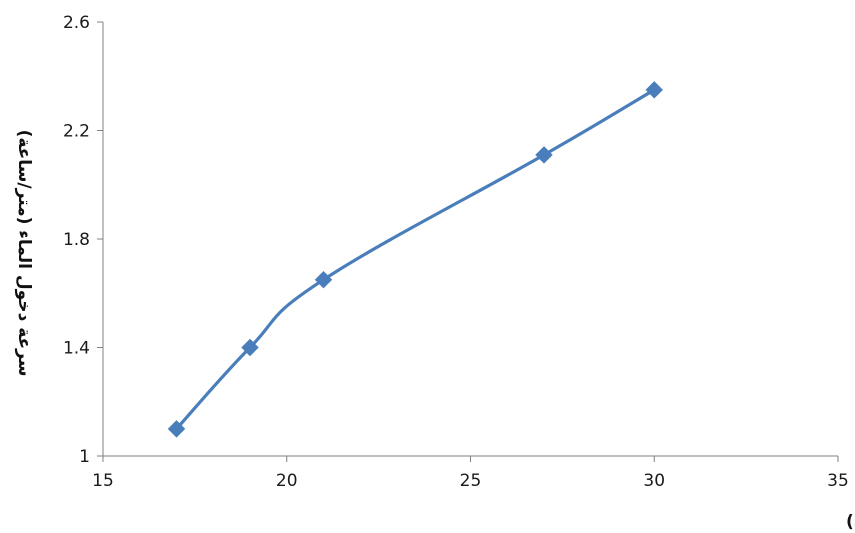 The image size is (855, 533). I want to click on y-tick-label: 1.8, so click(76, 240).